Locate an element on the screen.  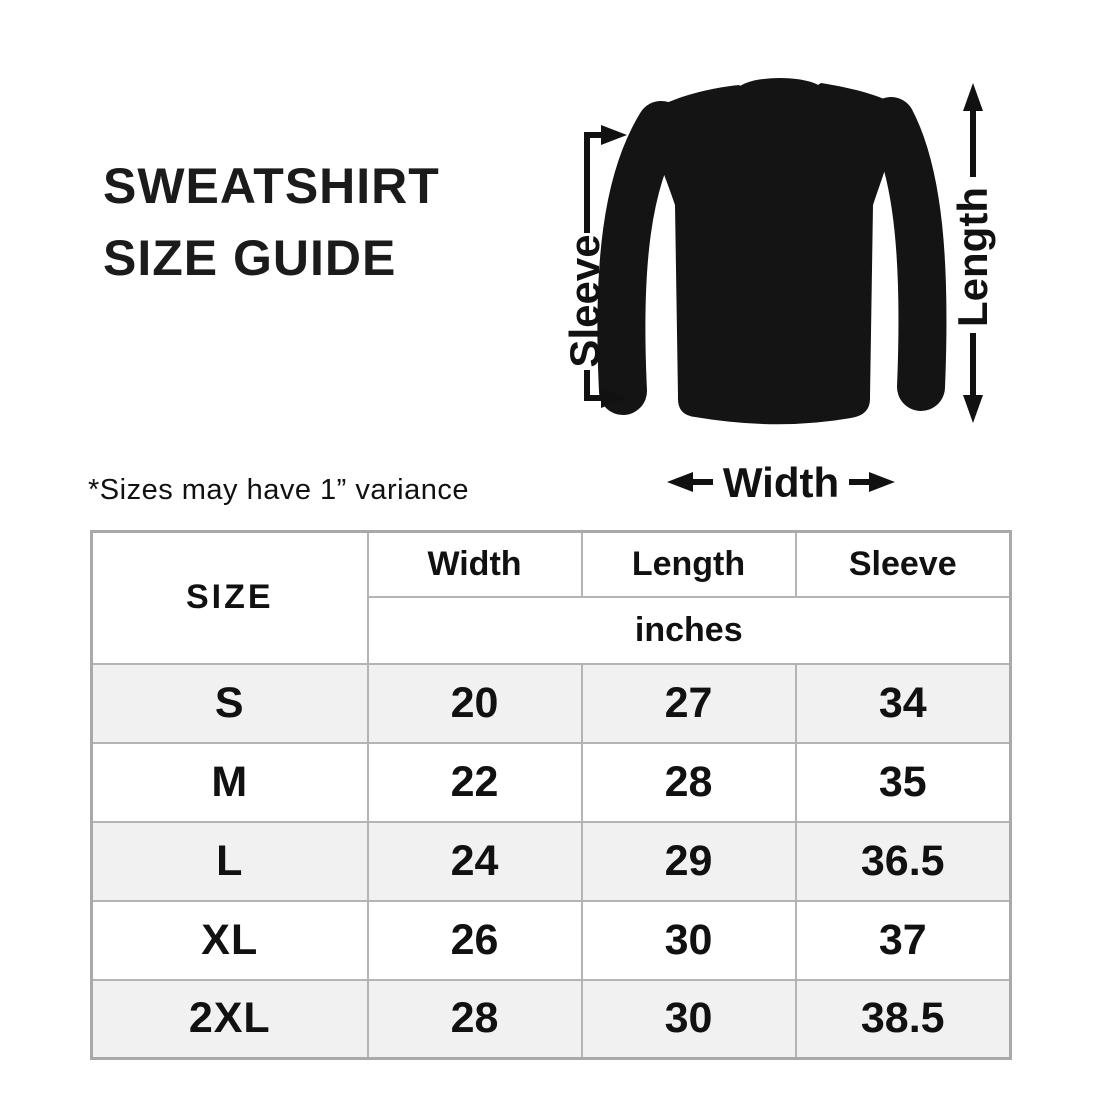
sweatshirt-graphic is located at coordinates (772, 251).